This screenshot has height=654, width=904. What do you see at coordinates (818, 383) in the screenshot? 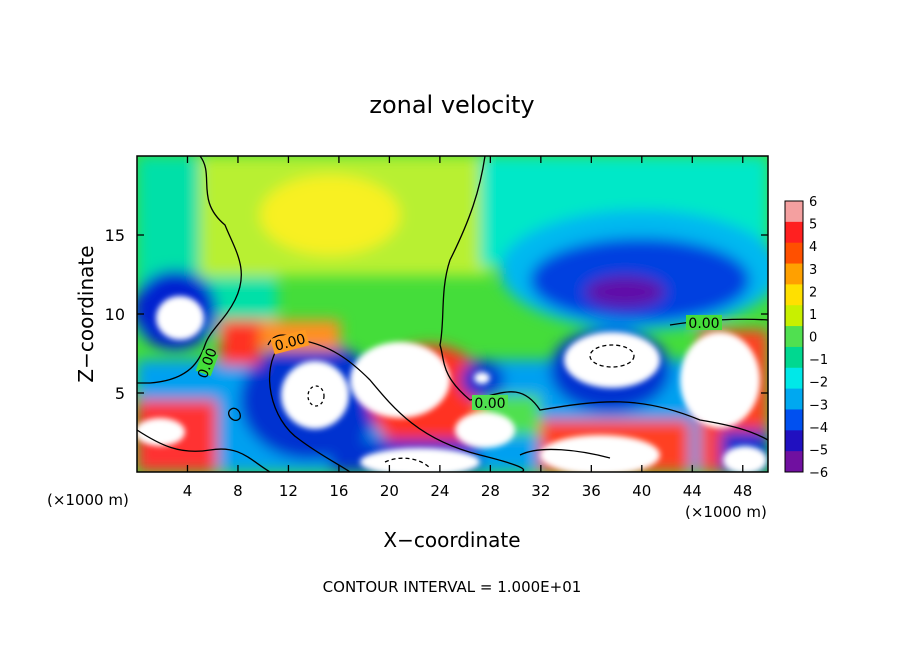
I see `colorbar-tick-label: −2` at bounding box center [818, 383].